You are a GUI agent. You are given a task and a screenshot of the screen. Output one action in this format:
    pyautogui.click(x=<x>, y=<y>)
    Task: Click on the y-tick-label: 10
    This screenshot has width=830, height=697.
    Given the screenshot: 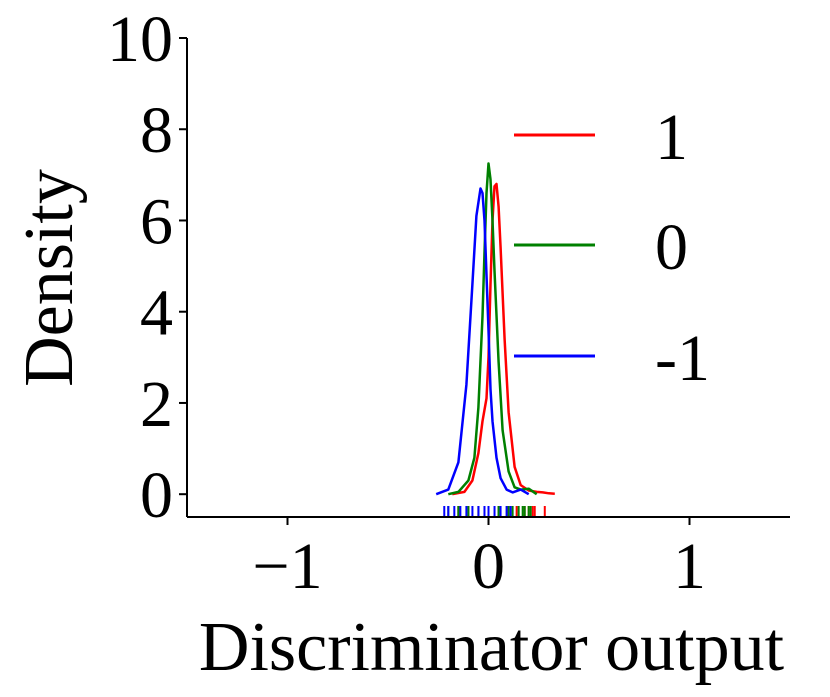 What is the action you would take?
    pyautogui.click(x=140, y=39)
    